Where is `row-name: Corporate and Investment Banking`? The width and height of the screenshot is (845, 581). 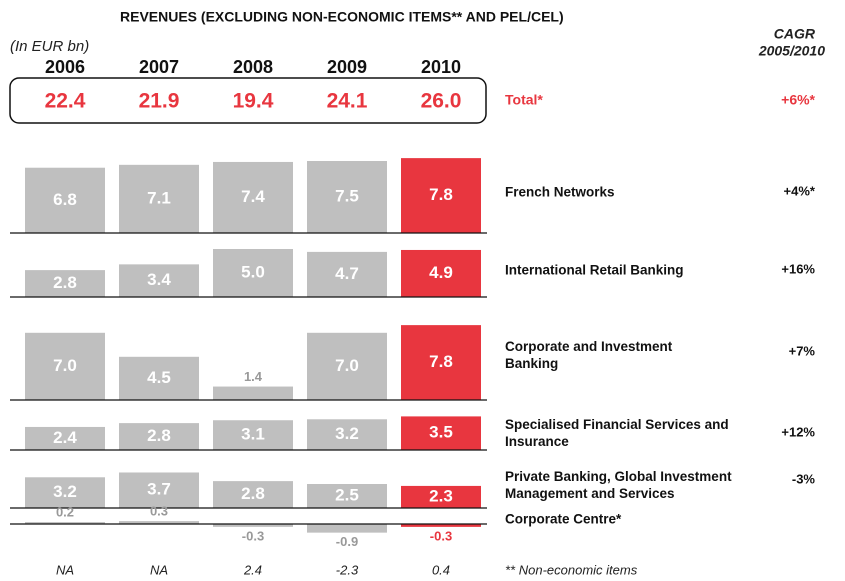 row-name: Corporate and Investment Banking is located at coordinates (589, 355).